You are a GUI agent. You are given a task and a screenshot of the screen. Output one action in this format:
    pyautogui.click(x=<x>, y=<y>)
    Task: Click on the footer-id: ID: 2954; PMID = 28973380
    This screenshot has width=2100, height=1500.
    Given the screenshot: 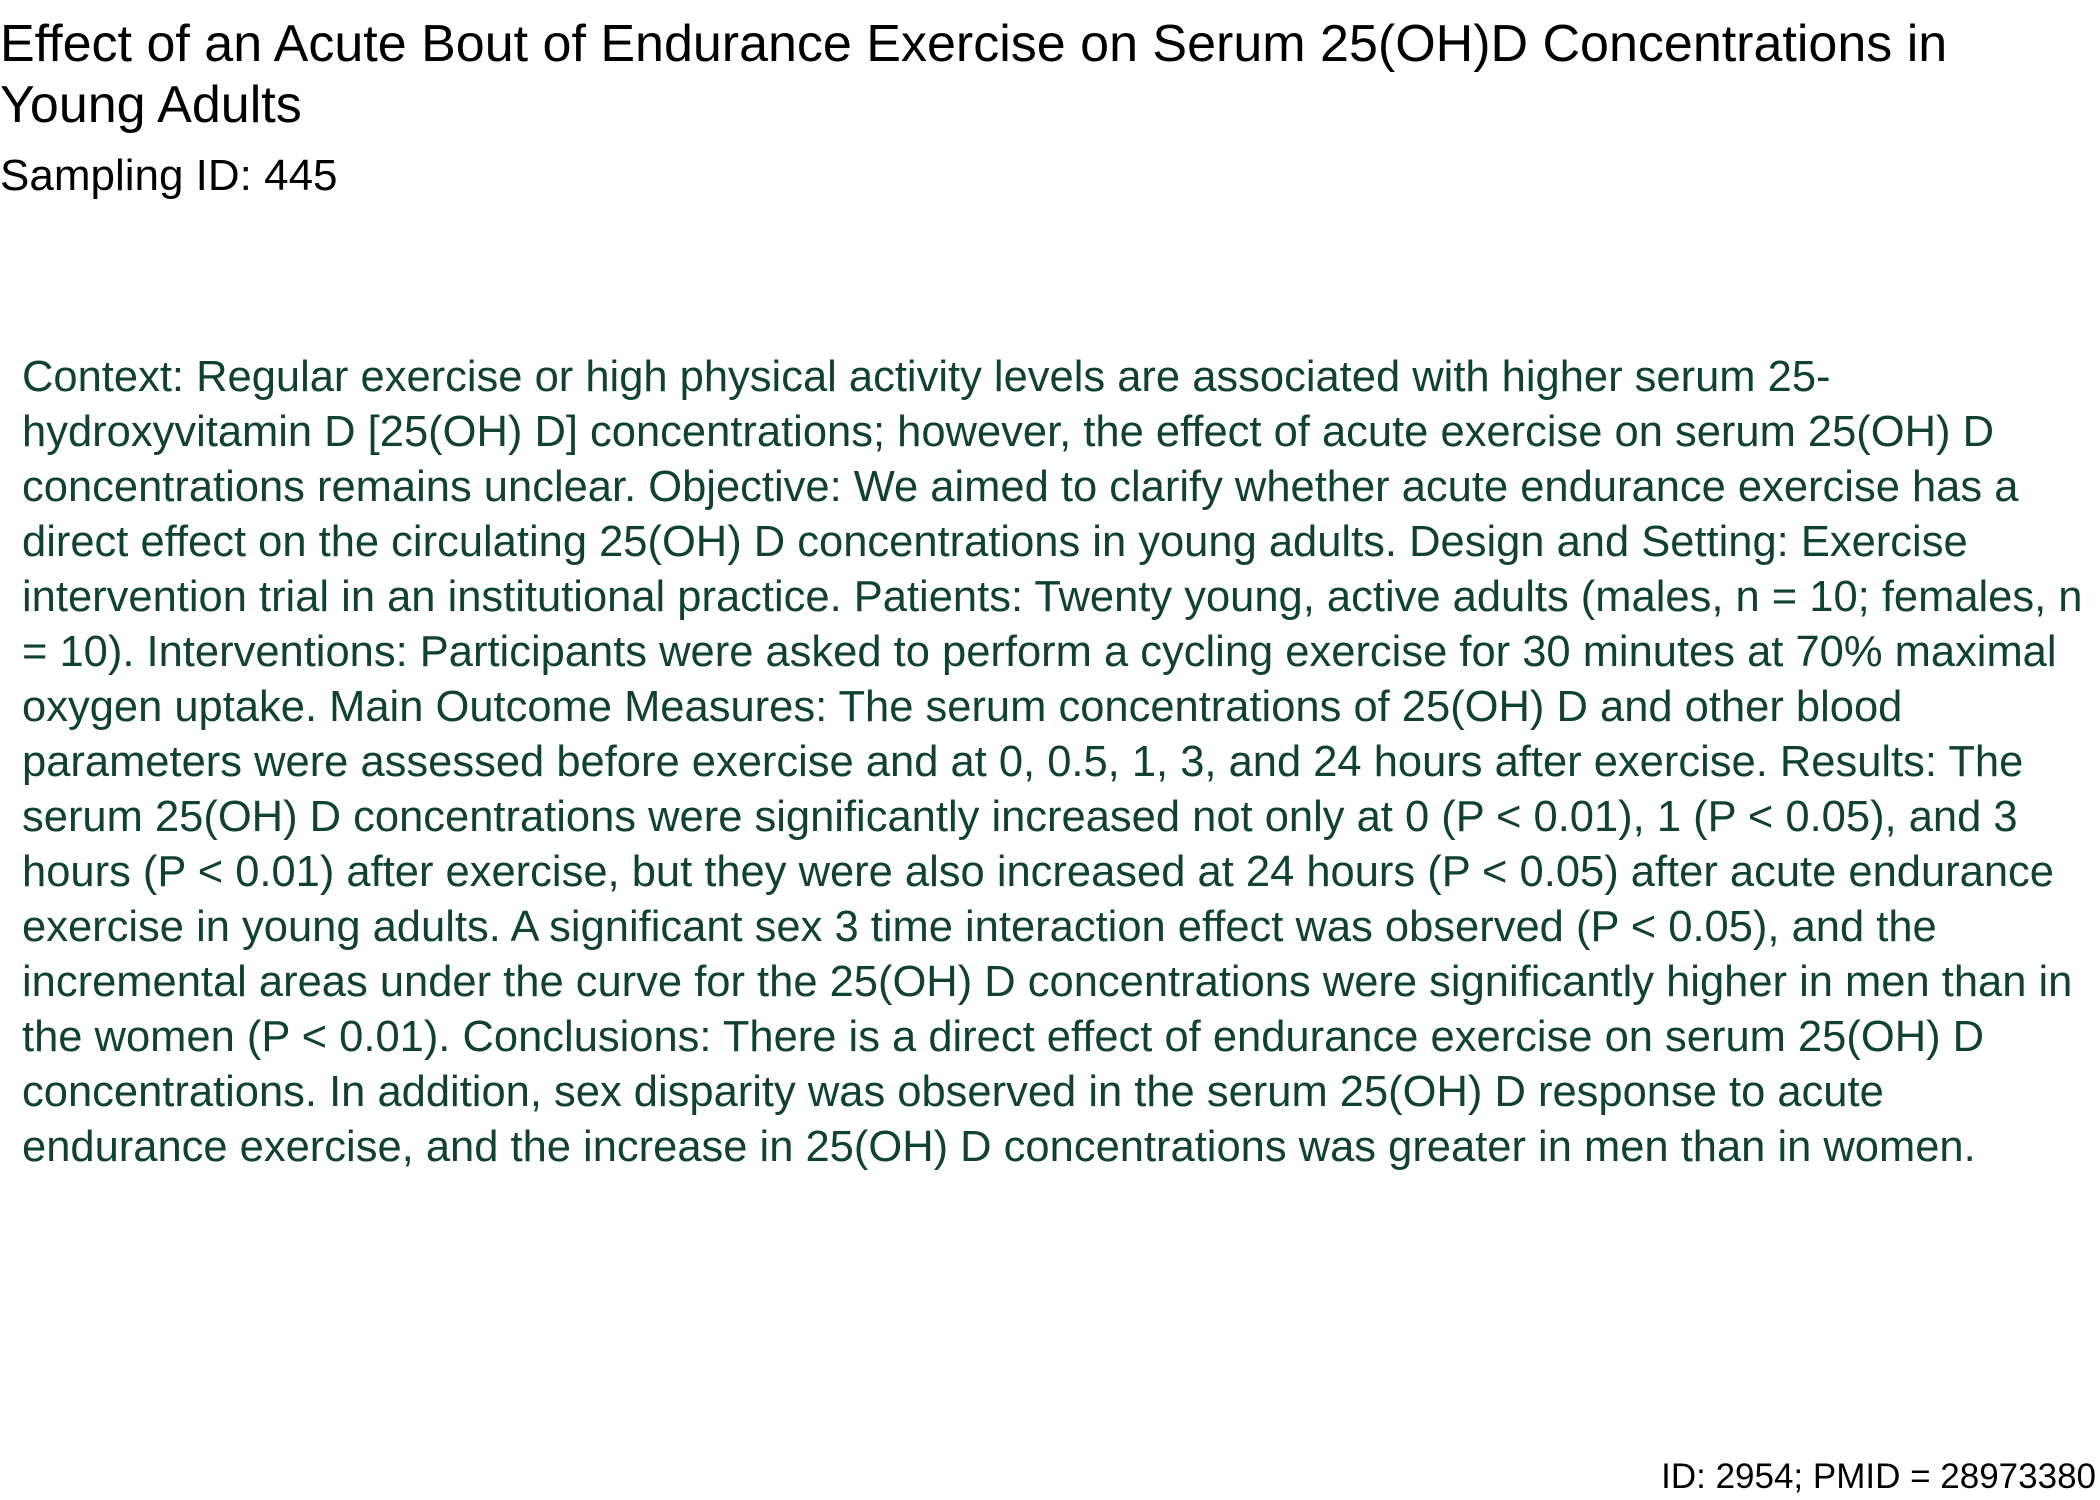 What is the action you would take?
    pyautogui.click(x=1878, y=1476)
    